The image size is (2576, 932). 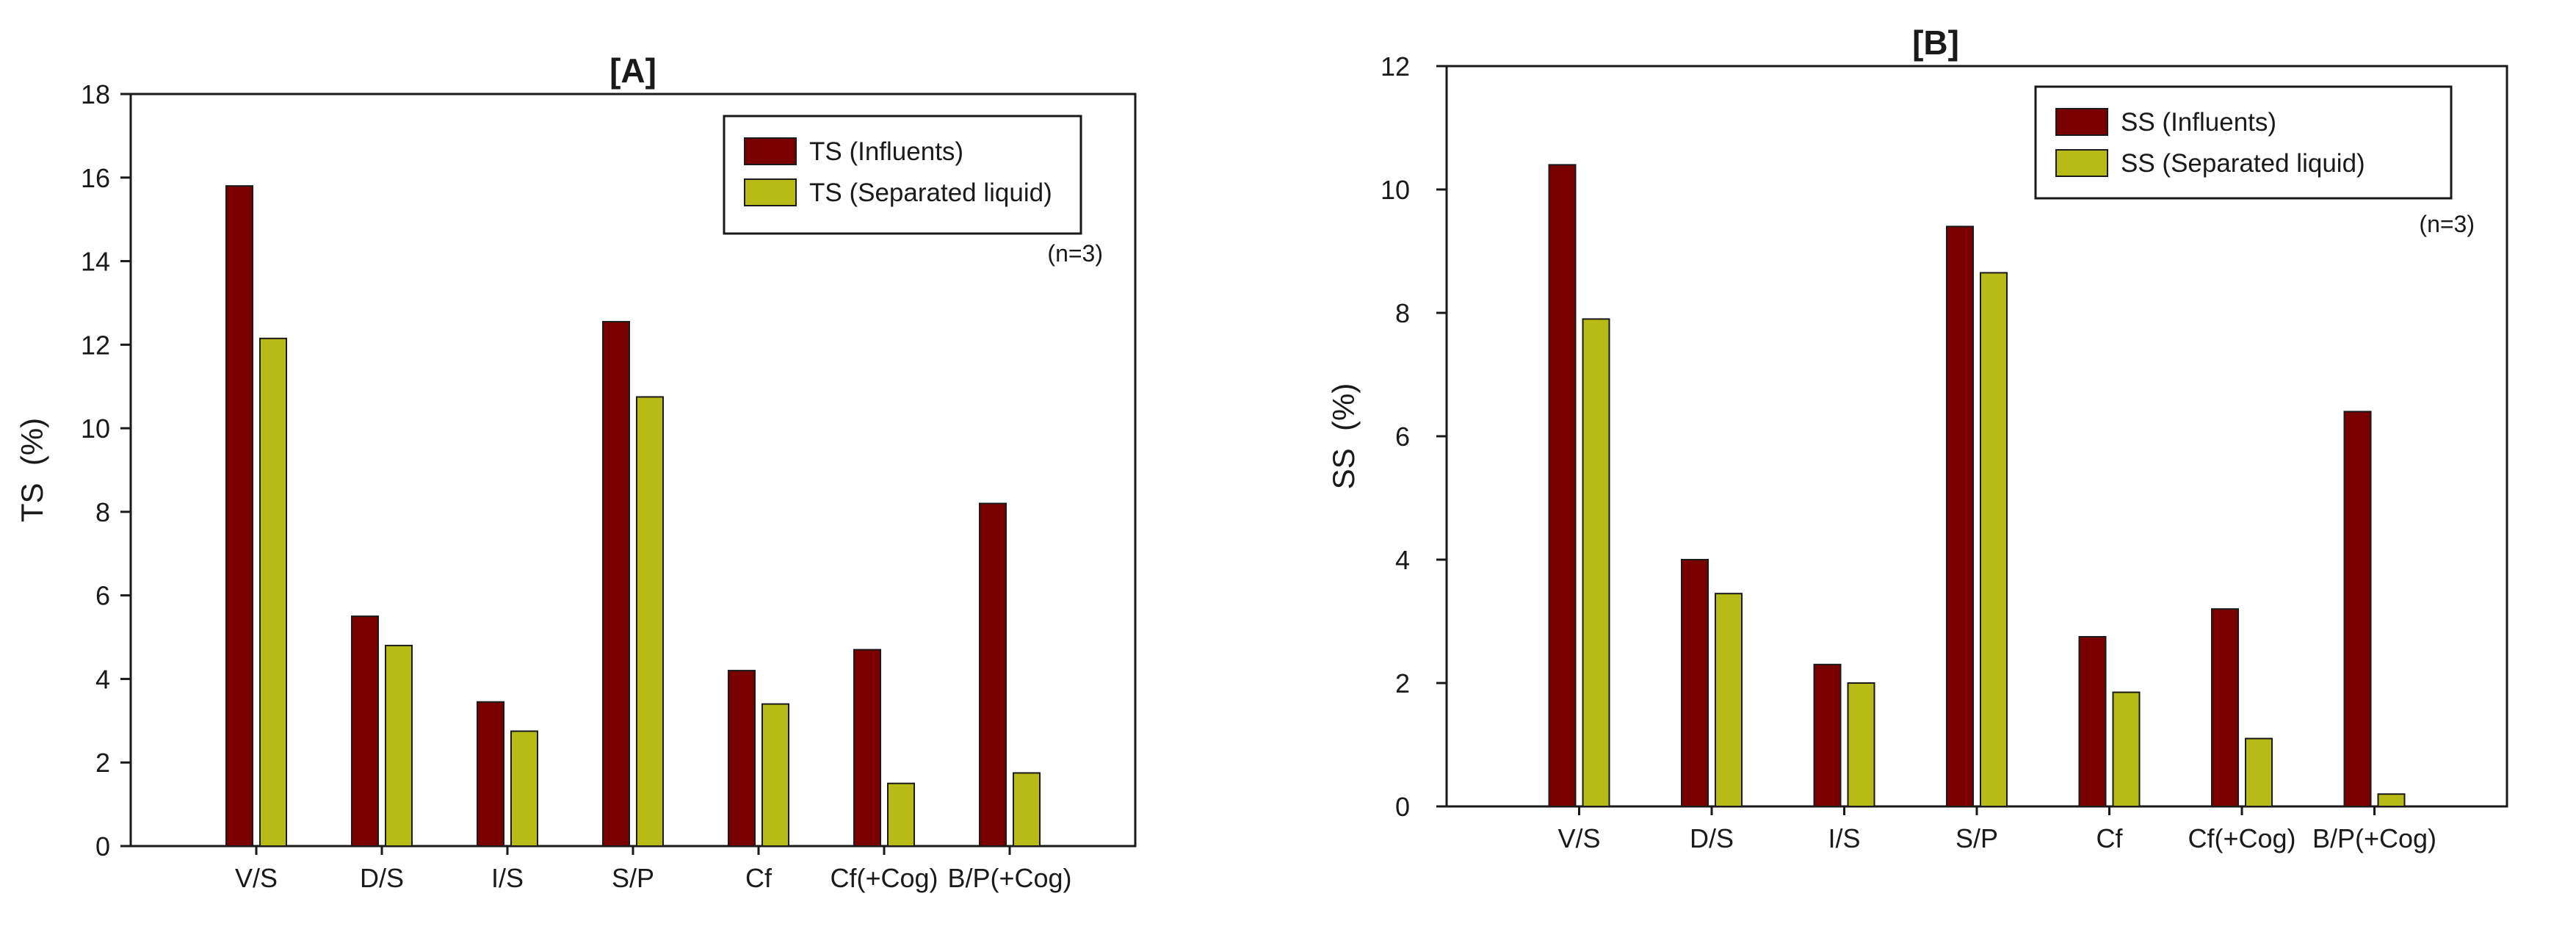 I want to click on legend-label: SS (Influents), so click(x=2198, y=122).